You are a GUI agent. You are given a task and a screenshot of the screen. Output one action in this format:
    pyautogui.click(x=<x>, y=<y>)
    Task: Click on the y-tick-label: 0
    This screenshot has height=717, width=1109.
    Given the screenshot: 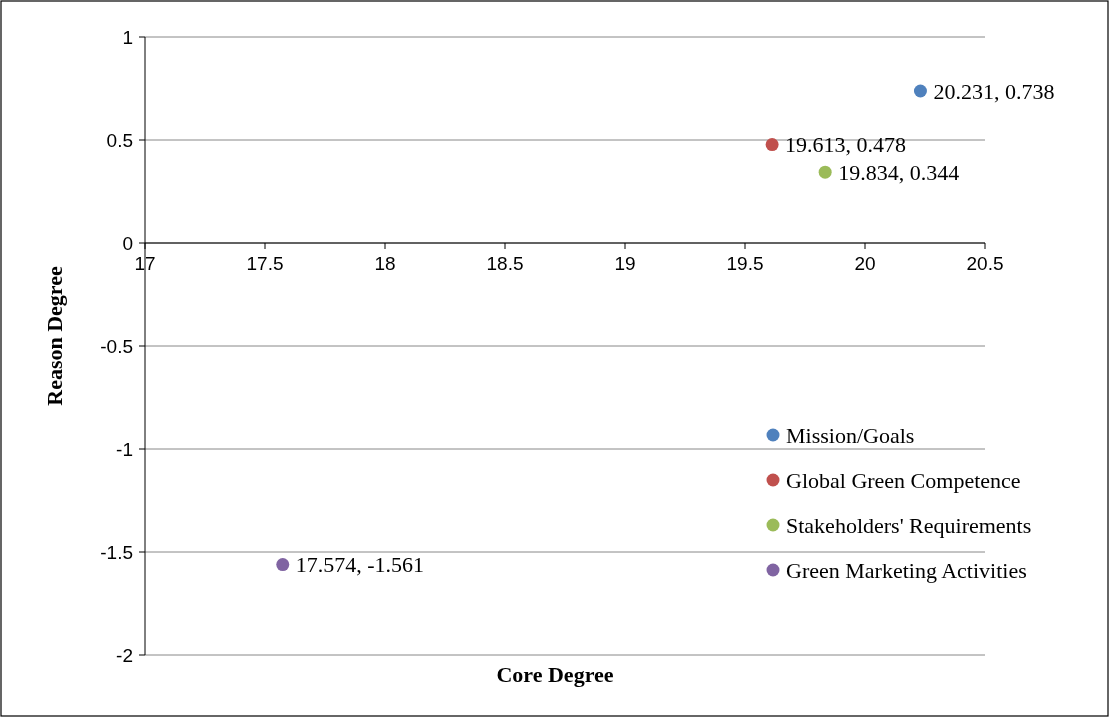 What is the action you would take?
    pyautogui.click(x=127, y=243)
    